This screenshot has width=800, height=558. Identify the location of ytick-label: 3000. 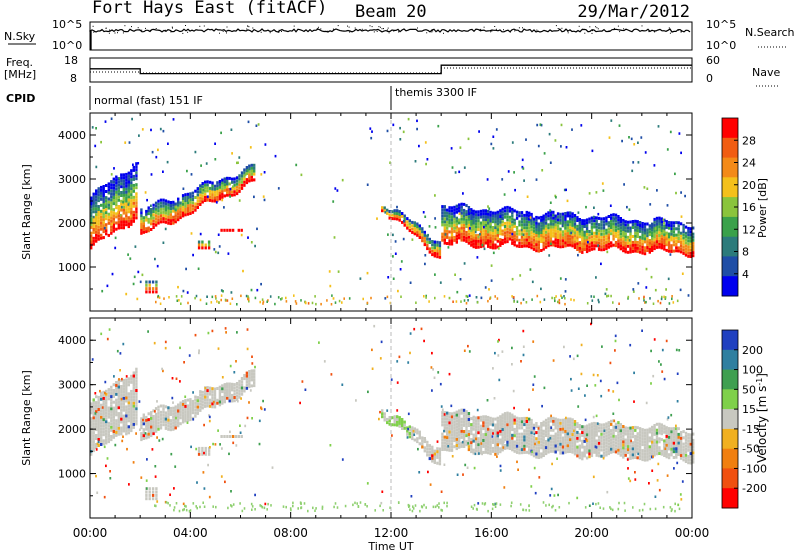
(72, 179).